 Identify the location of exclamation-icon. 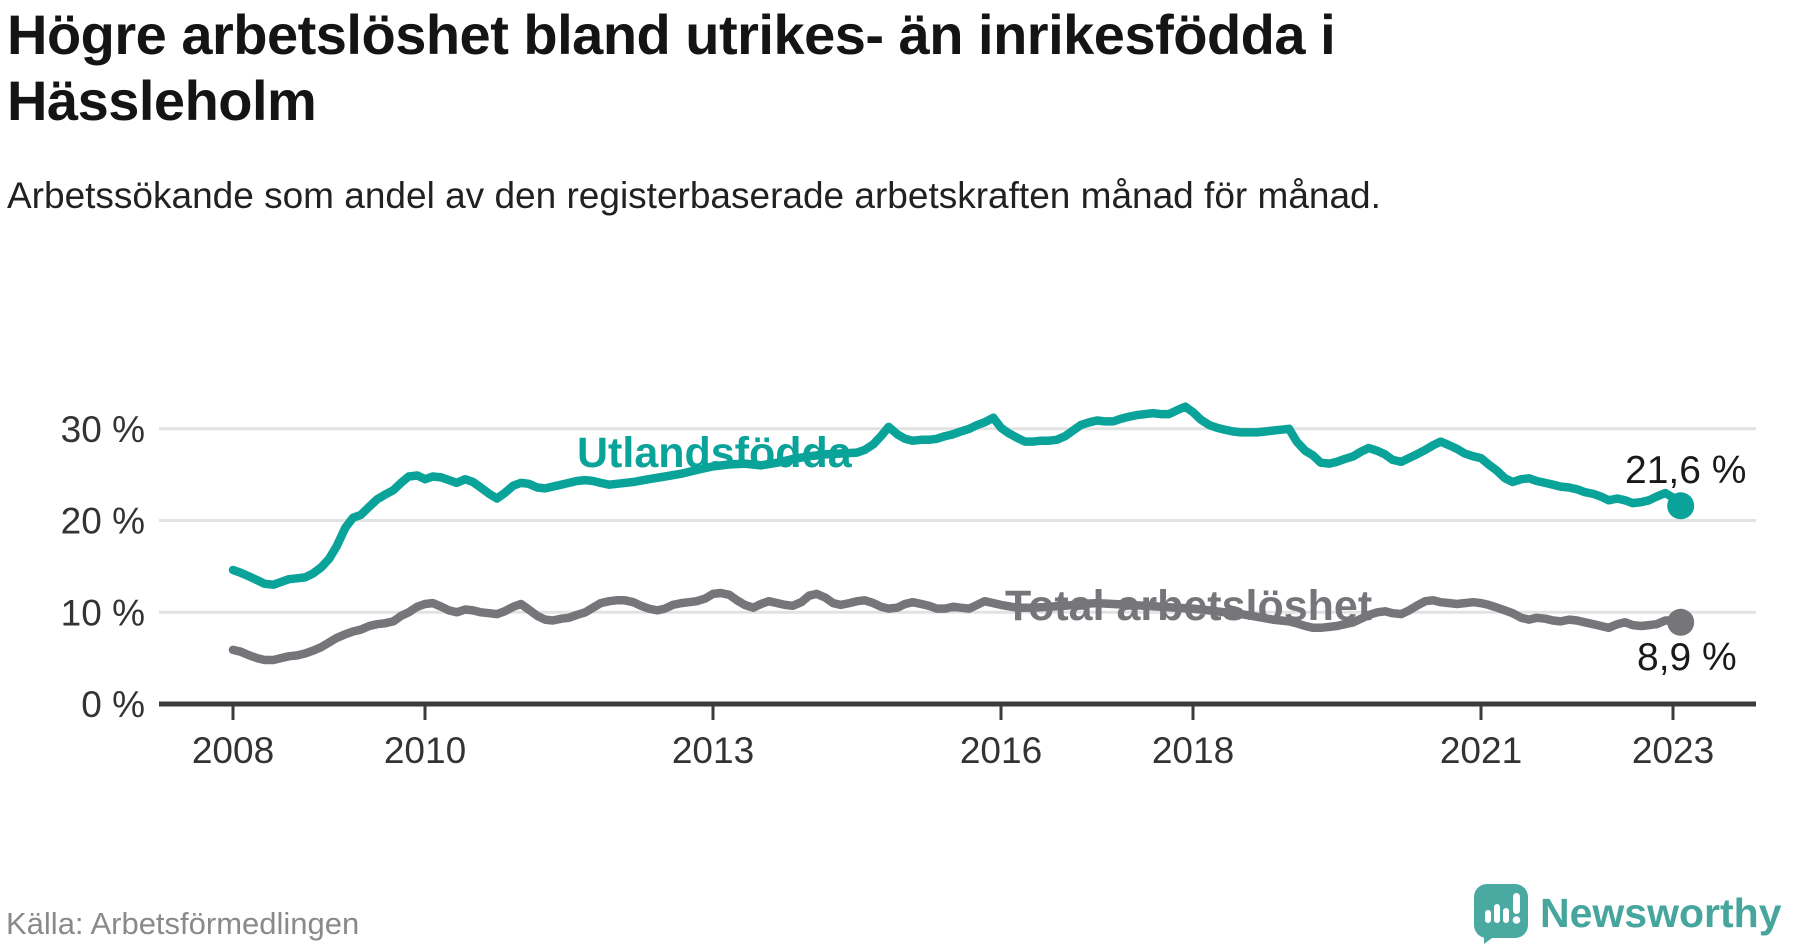
(1516, 908).